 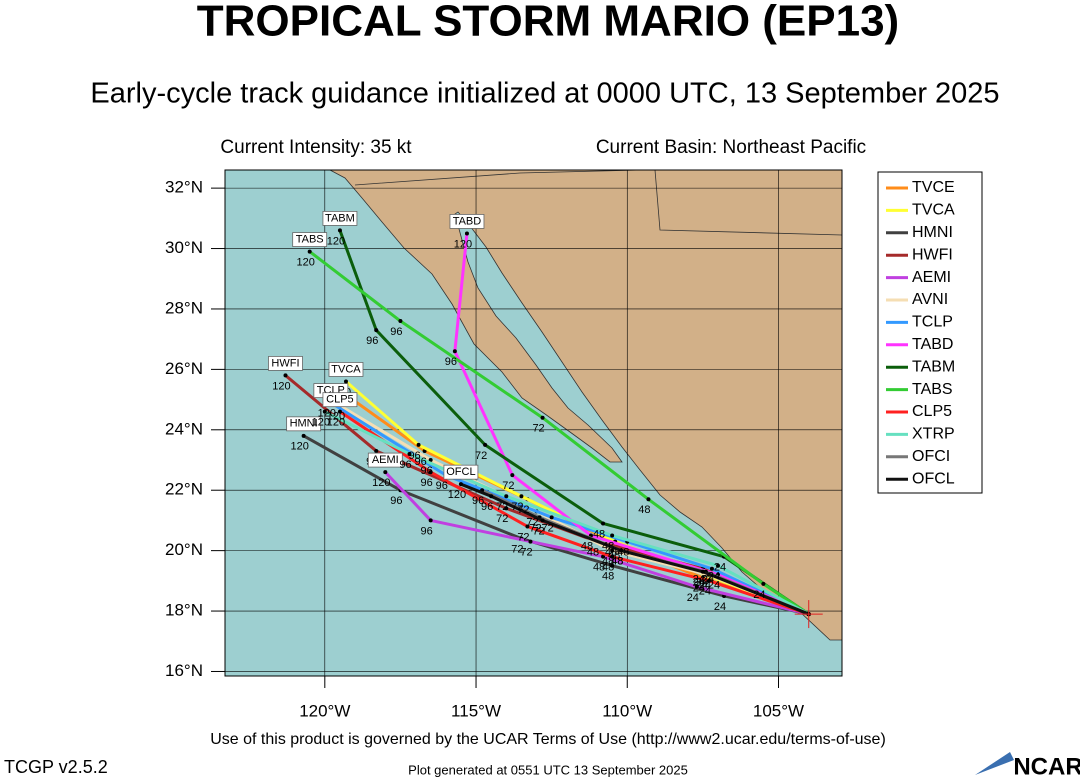 I want to click on y-tick-label: 22°N, so click(x=184, y=489).